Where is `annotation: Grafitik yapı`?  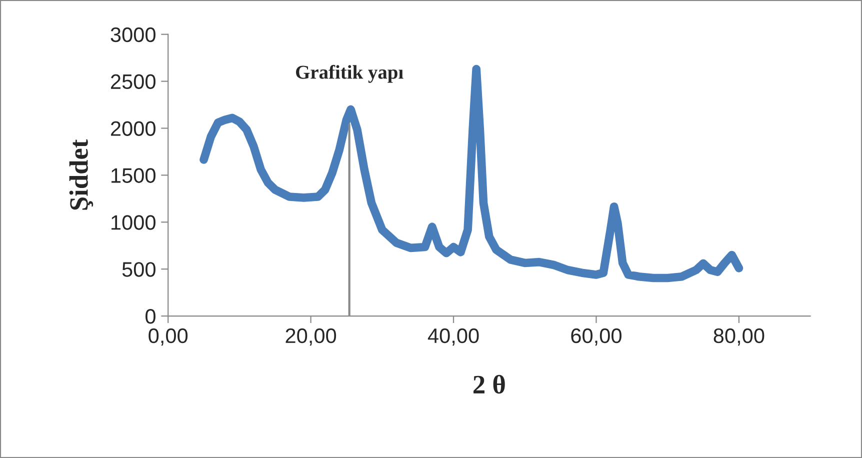 annotation: Grafitik yapı is located at coordinates (350, 73).